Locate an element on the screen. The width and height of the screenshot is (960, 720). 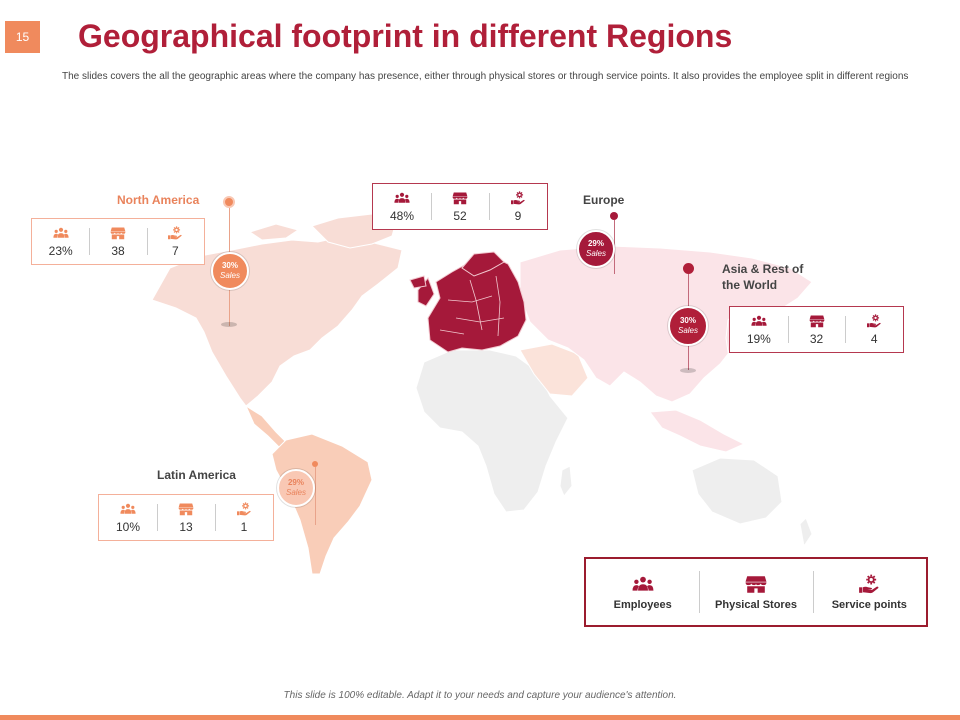
asia-pin is located at coordinates (688, 268).